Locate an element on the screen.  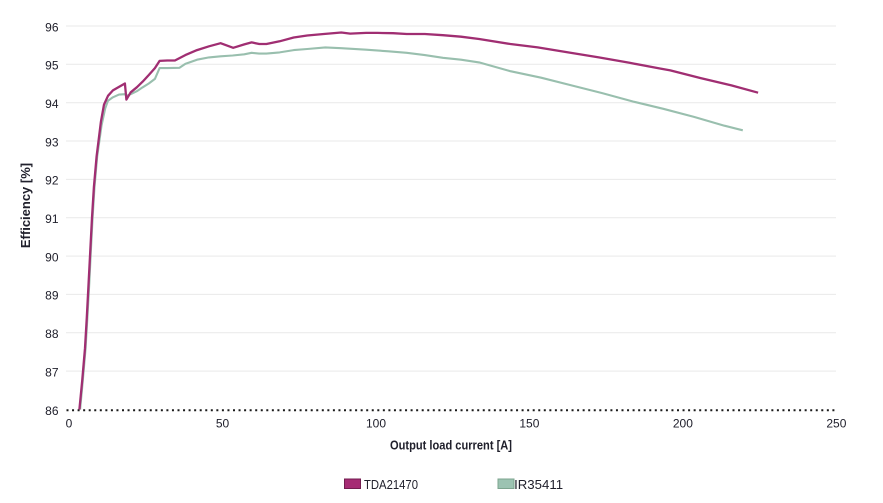
svg-text: Output load current [A] is located at coordinates (451, 445).